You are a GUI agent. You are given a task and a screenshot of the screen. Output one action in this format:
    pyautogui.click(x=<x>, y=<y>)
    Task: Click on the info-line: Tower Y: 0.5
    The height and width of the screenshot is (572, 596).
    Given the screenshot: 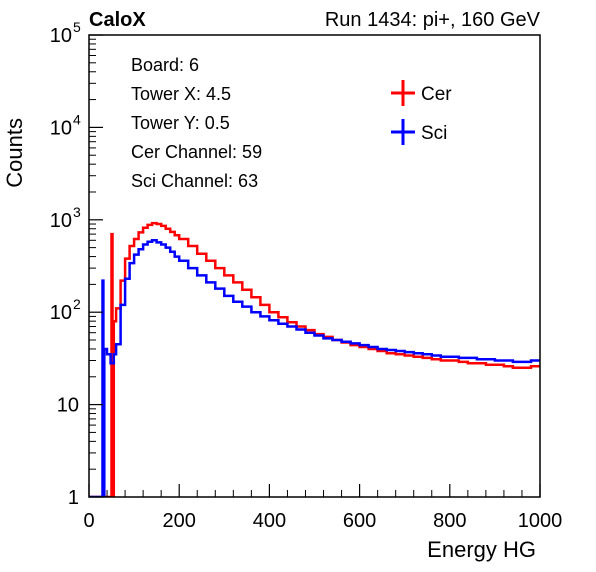 What is the action you would take?
    pyautogui.click(x=180, y=123)
    